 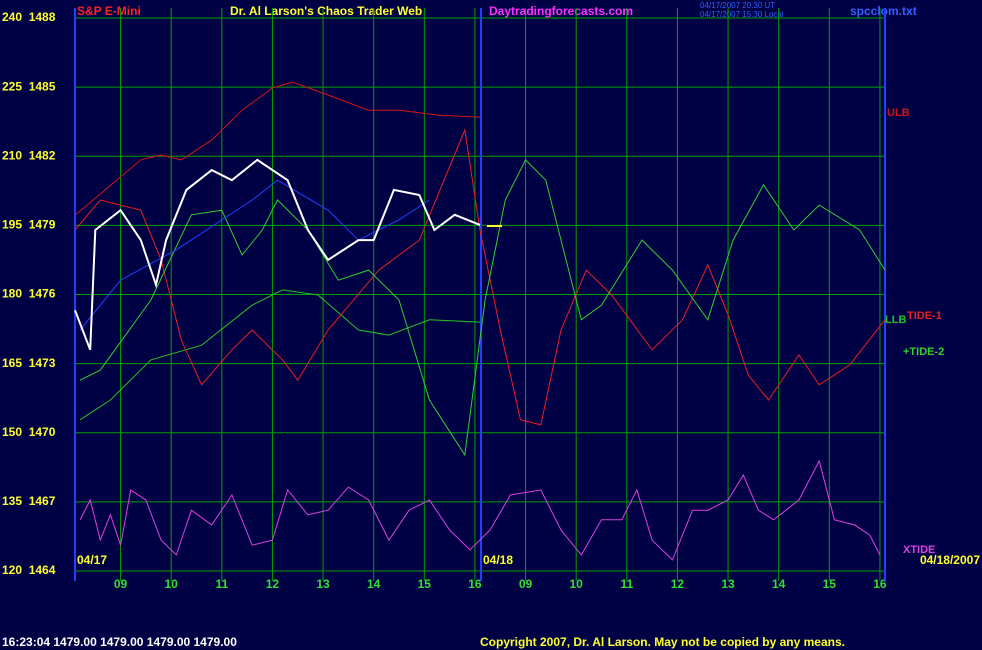 I want to click on y-tick-label: 165 1473, so click(x=29, y=363).